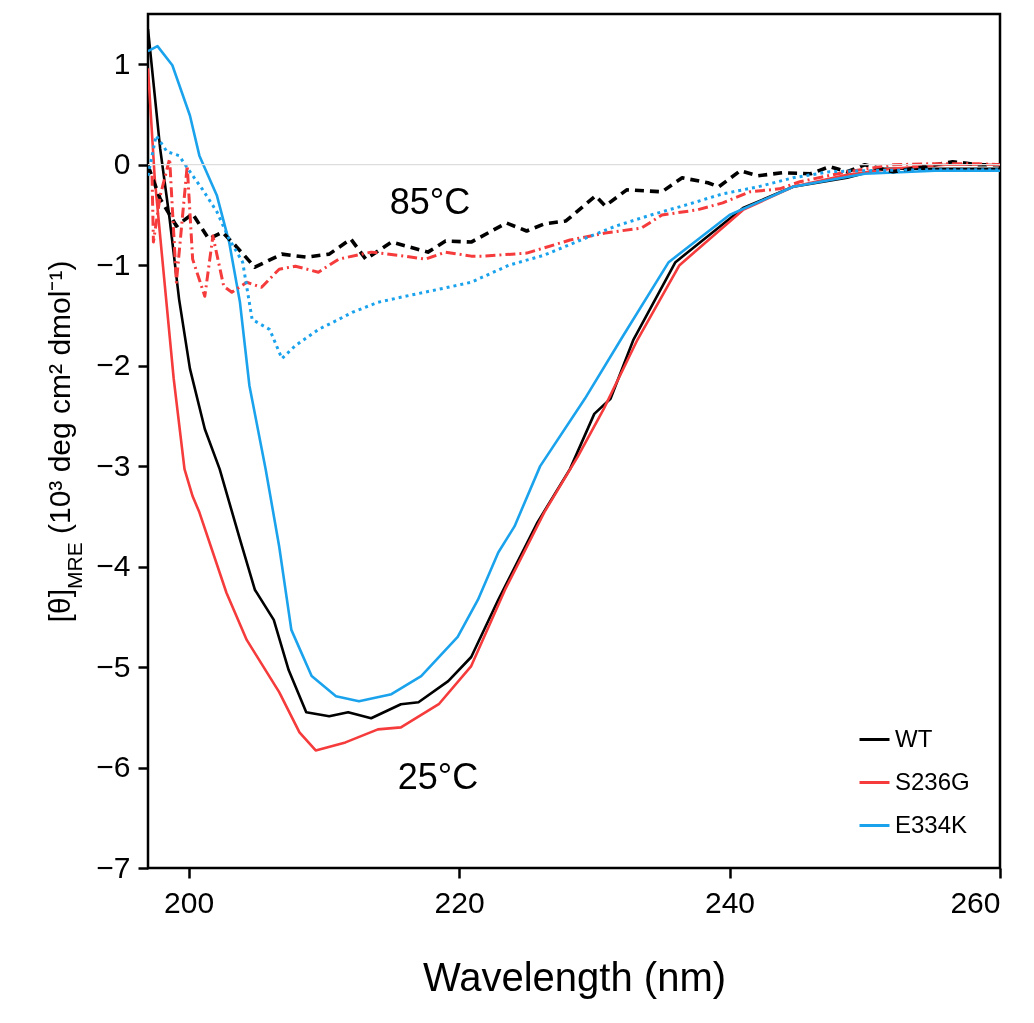 This screenshot has height=1023, width=1034. What do you see at coordinates (113, 666) in the screenshot?
I see `y-tick-label: −5` at bounding box center [113, 666].